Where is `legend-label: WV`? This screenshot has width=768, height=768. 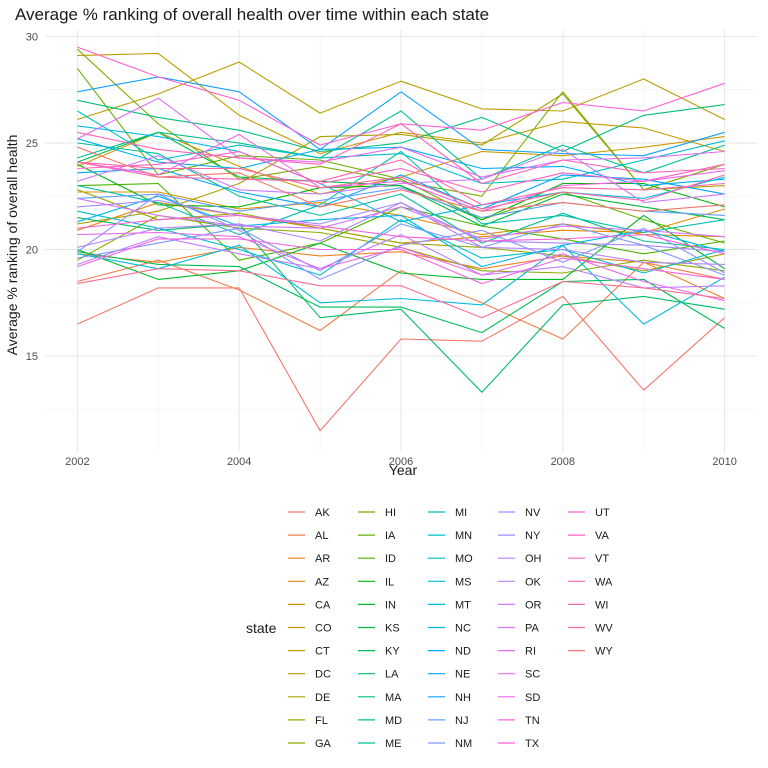
legend-label: WV is located at coordinates (604, 629).